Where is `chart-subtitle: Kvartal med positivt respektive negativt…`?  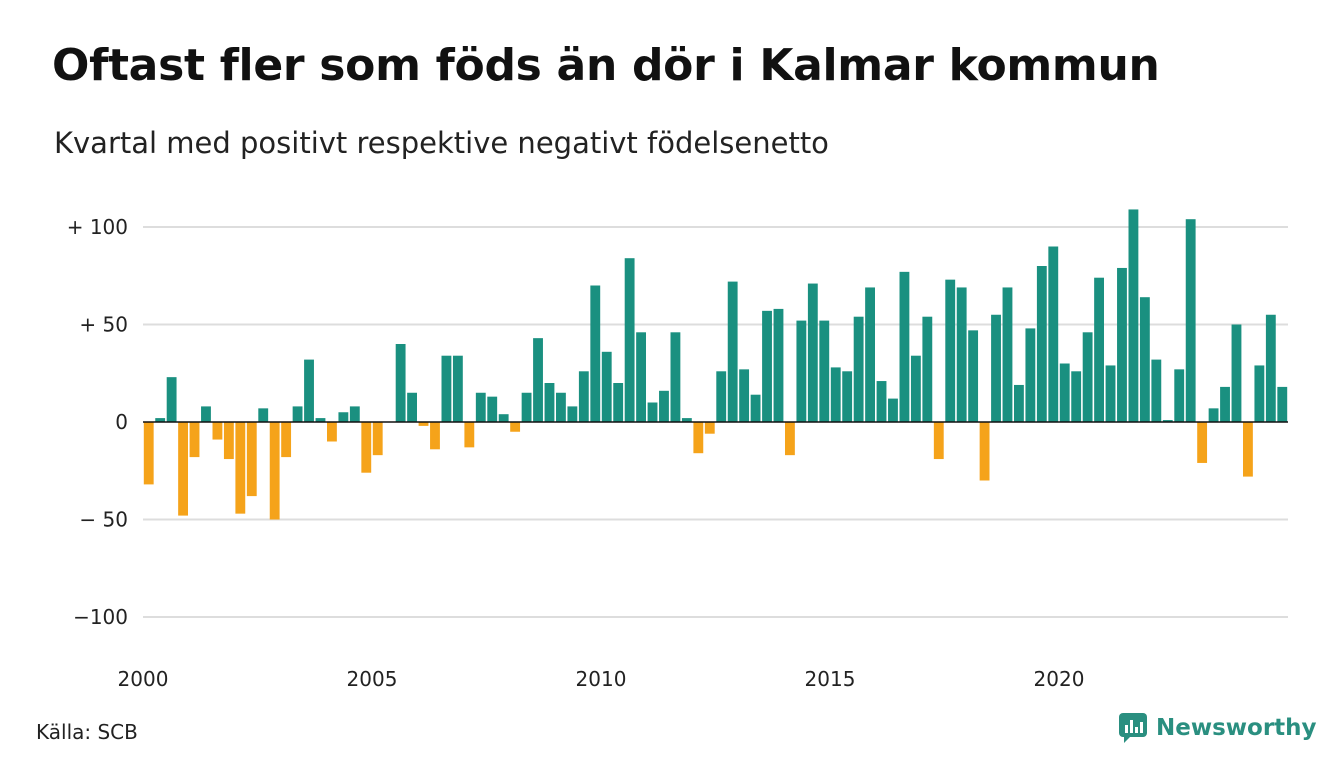
chart-subtitle: Kvartal med positivt respektive negativt… is located at coordinates (441, 143).